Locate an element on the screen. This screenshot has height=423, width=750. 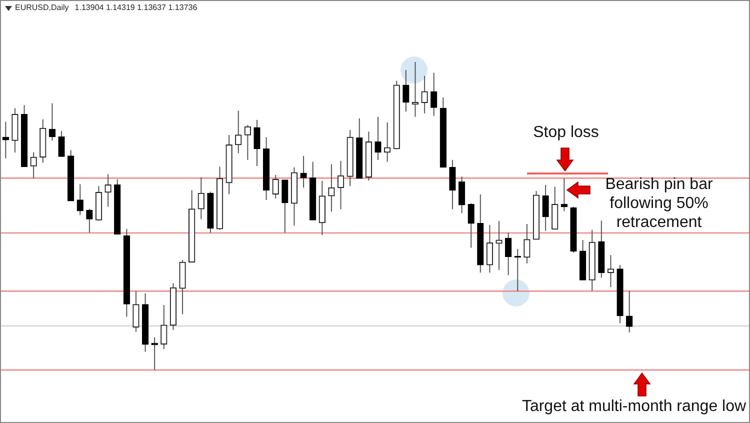
chart-title: EURUSD,Daily is located at coordinates (42, 7).